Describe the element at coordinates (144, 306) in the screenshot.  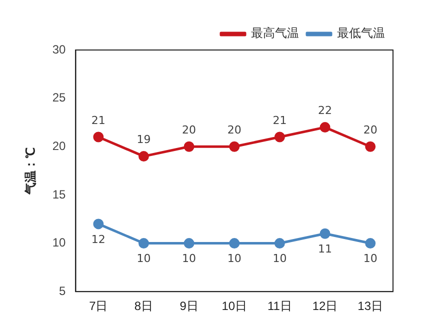
I see `x-tick-label: 8日` at that location.